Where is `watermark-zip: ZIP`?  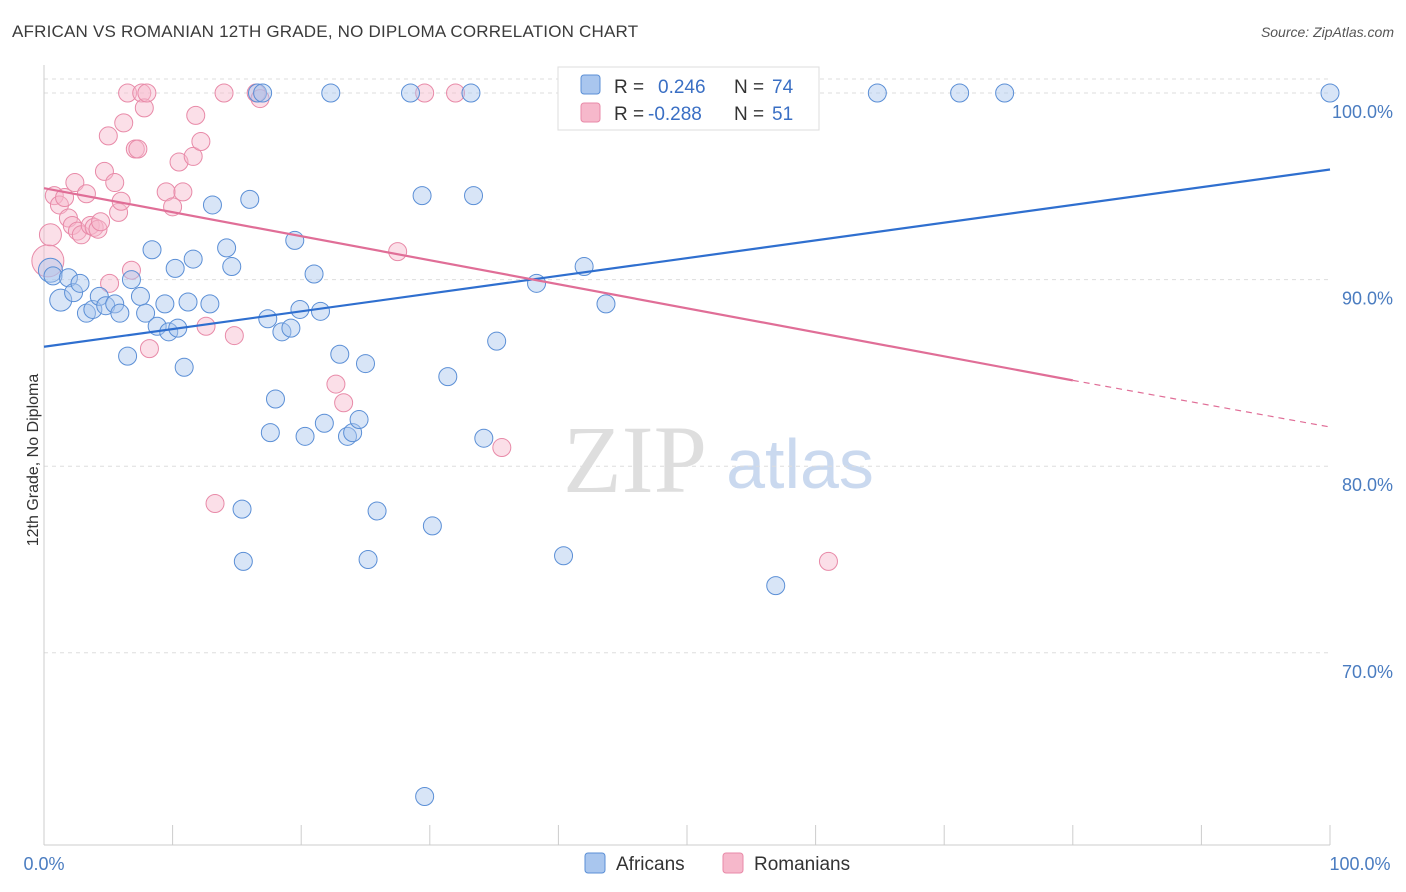 watermark-zip: ZIP is located at coordinates (635, 459).